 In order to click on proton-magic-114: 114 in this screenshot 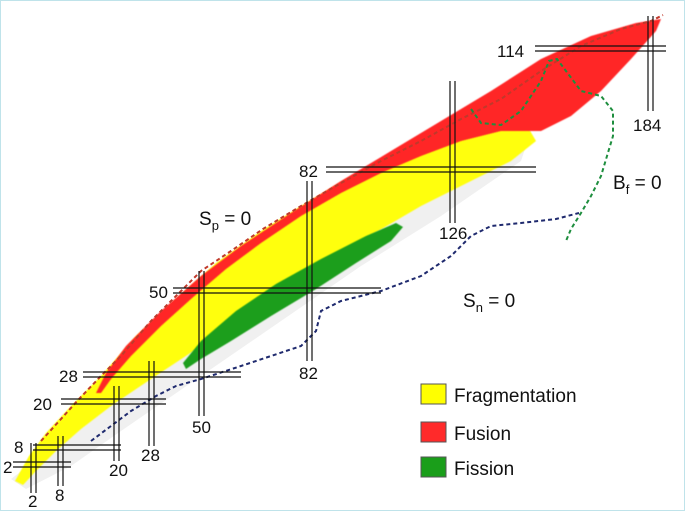, I will do `click(510, 51)`.